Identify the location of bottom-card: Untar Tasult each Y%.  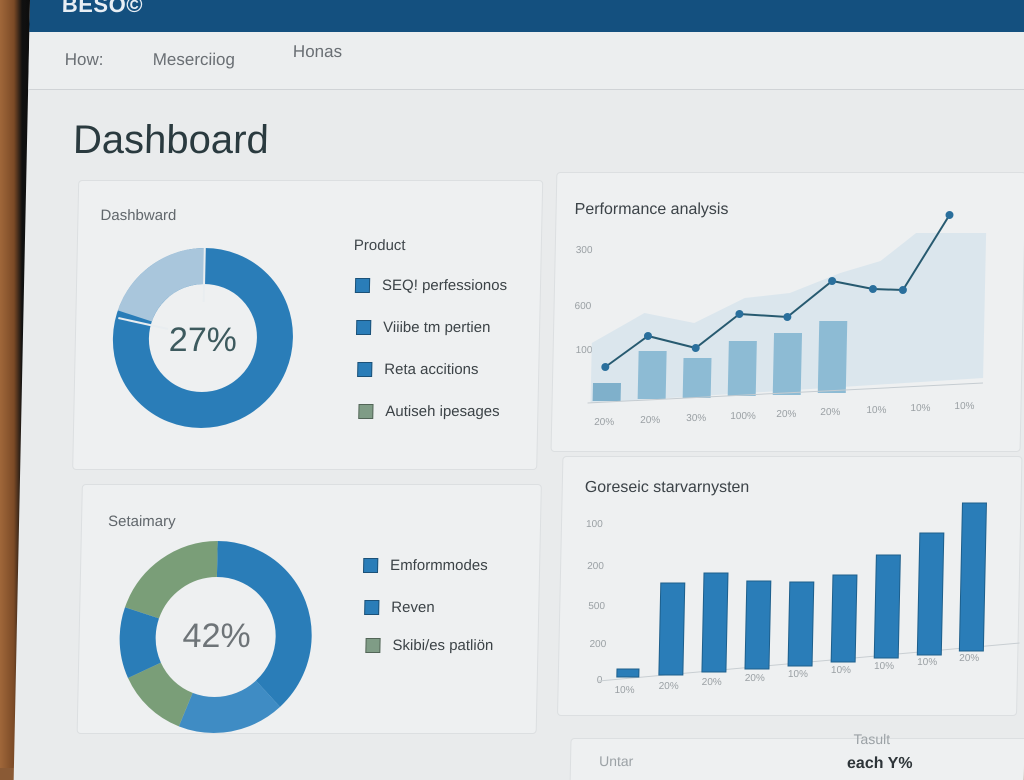
(796, 755).